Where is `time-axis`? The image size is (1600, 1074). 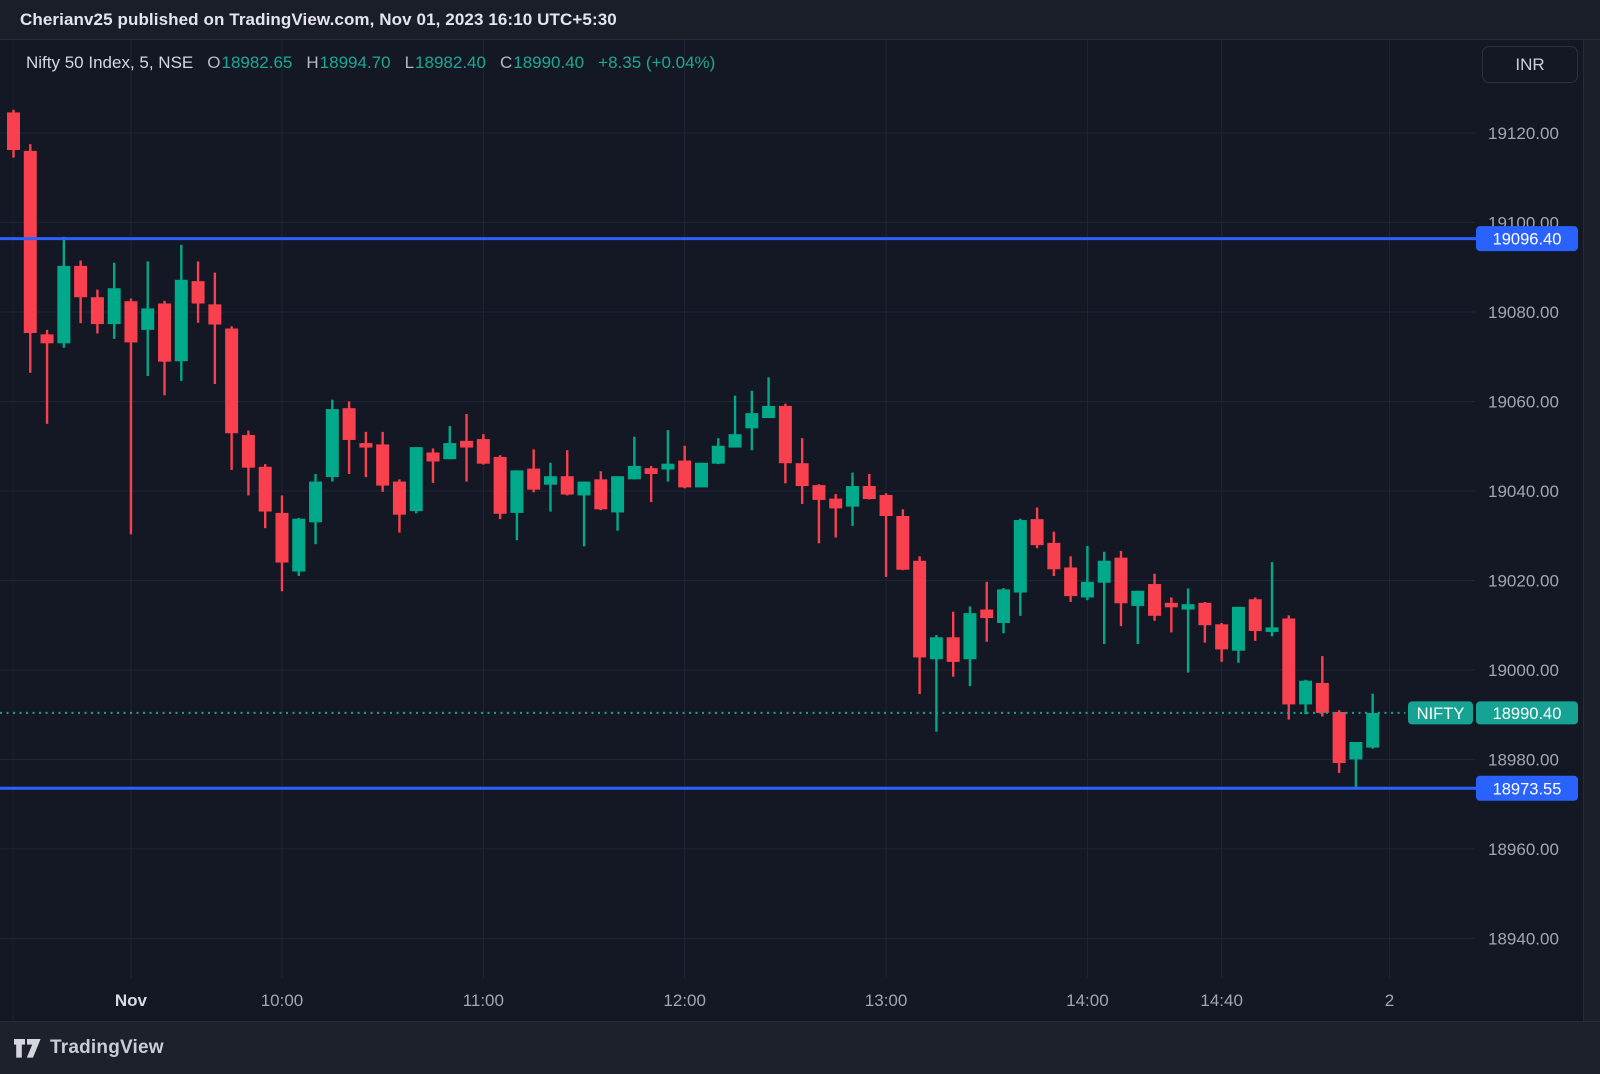
time-axis is located at coordinates (725, 999).